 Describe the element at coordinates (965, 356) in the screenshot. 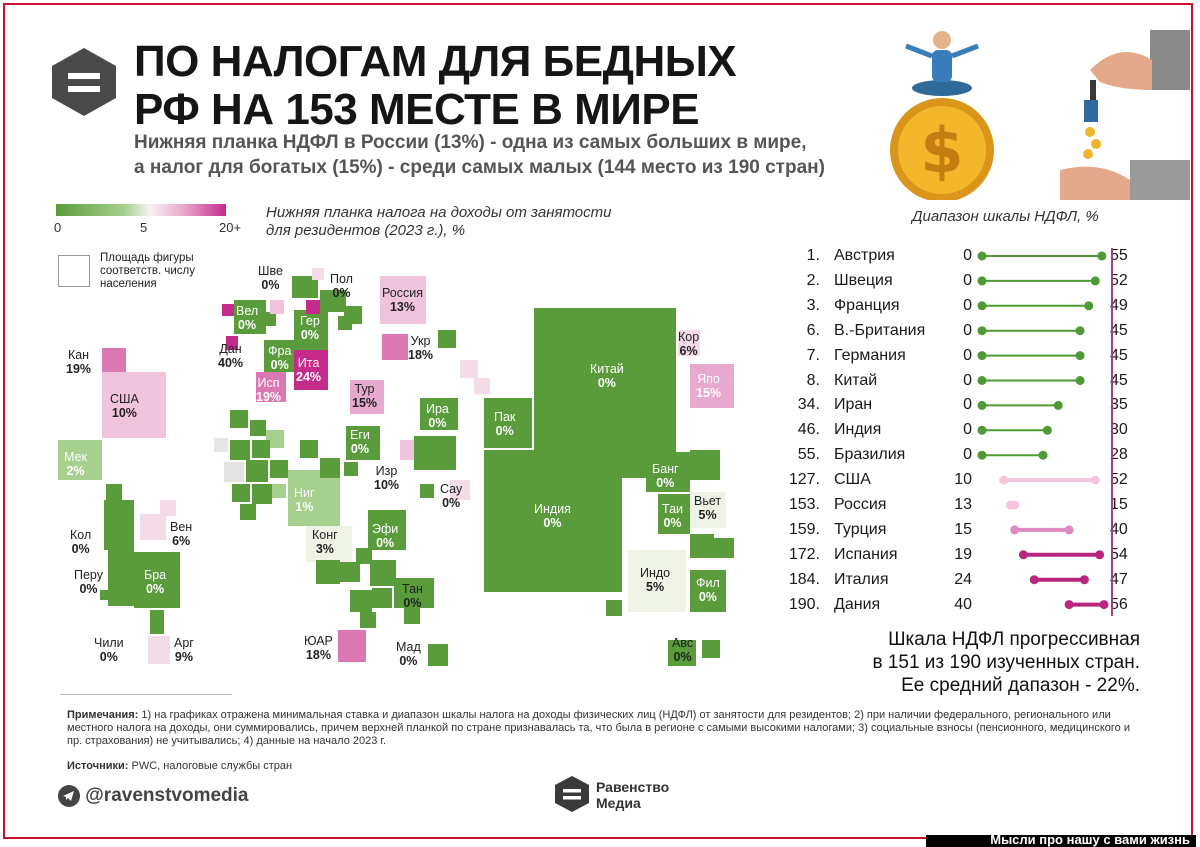

I see `dumbbell-row: 7. Германия 0 45` at that location.